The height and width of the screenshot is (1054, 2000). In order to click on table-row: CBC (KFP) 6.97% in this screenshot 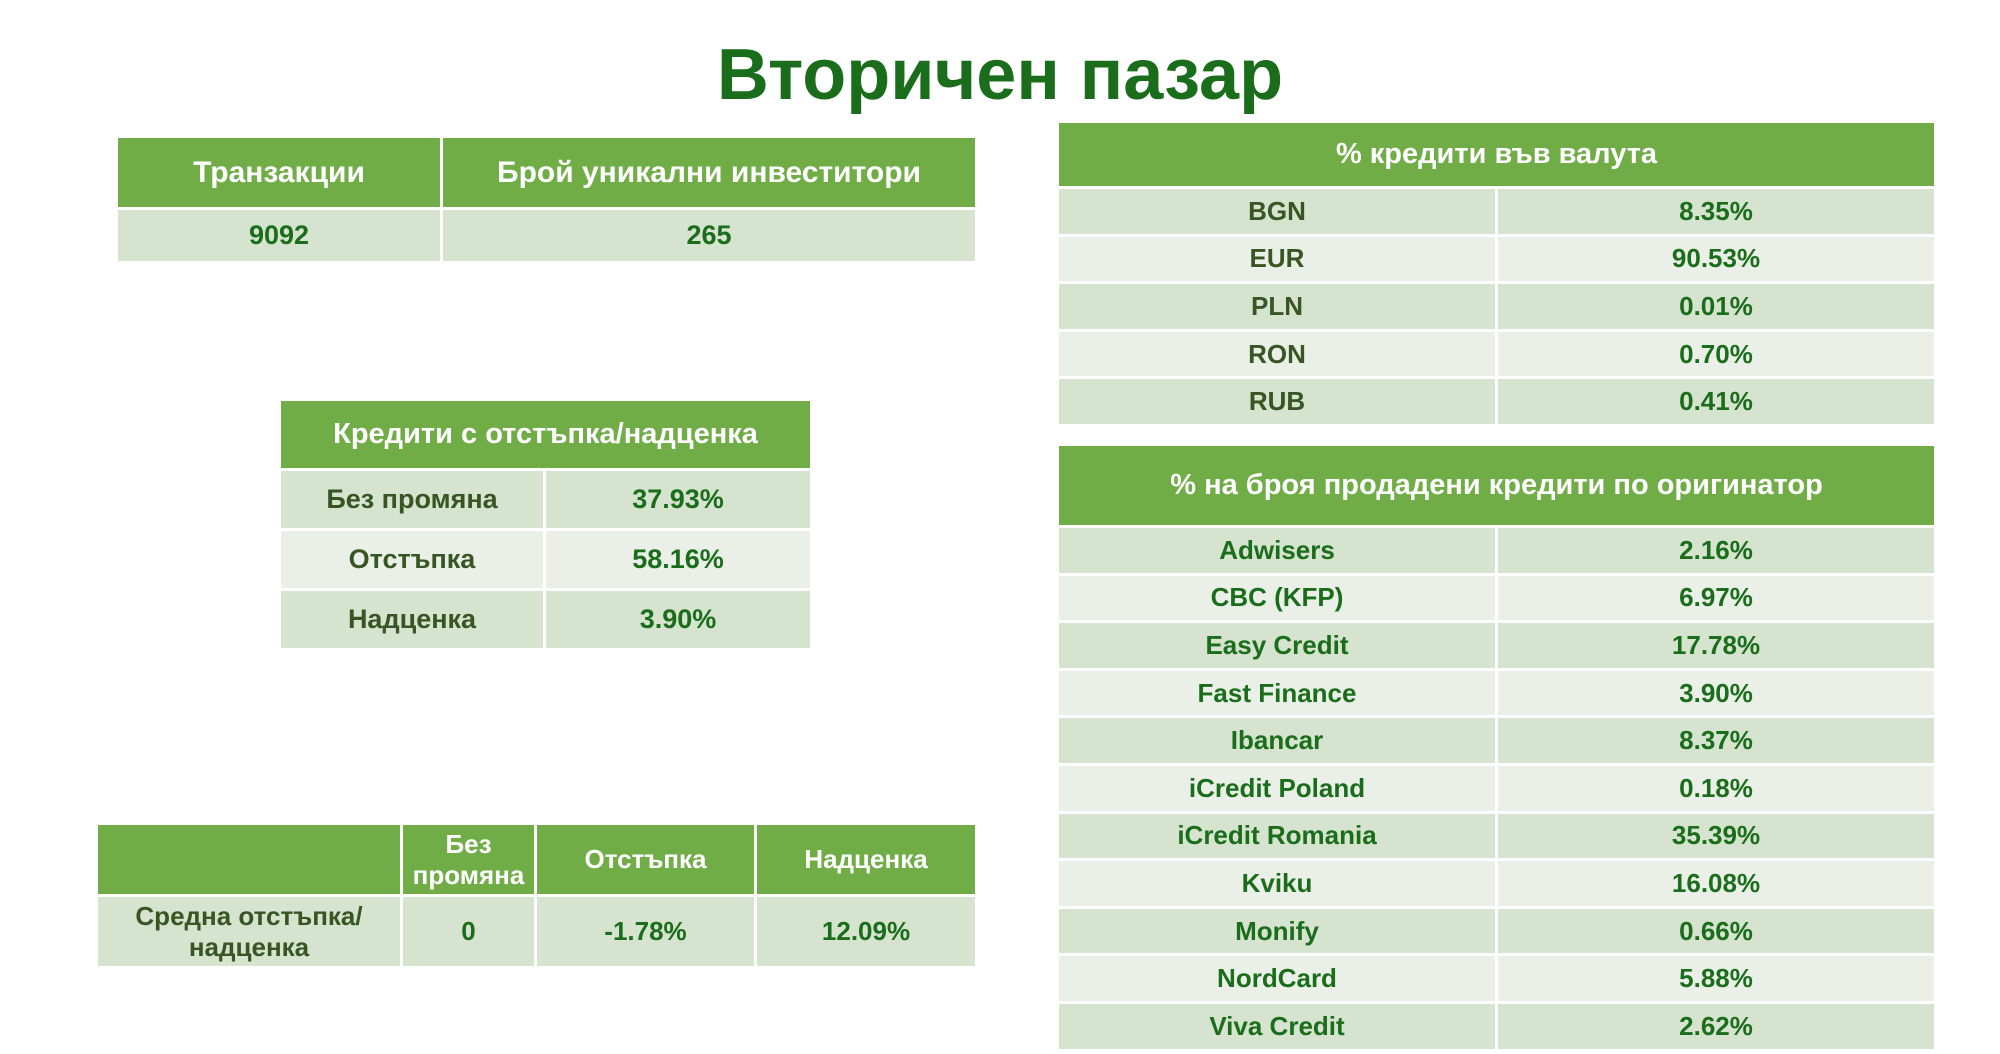, I will do `click(1497, 598)`.